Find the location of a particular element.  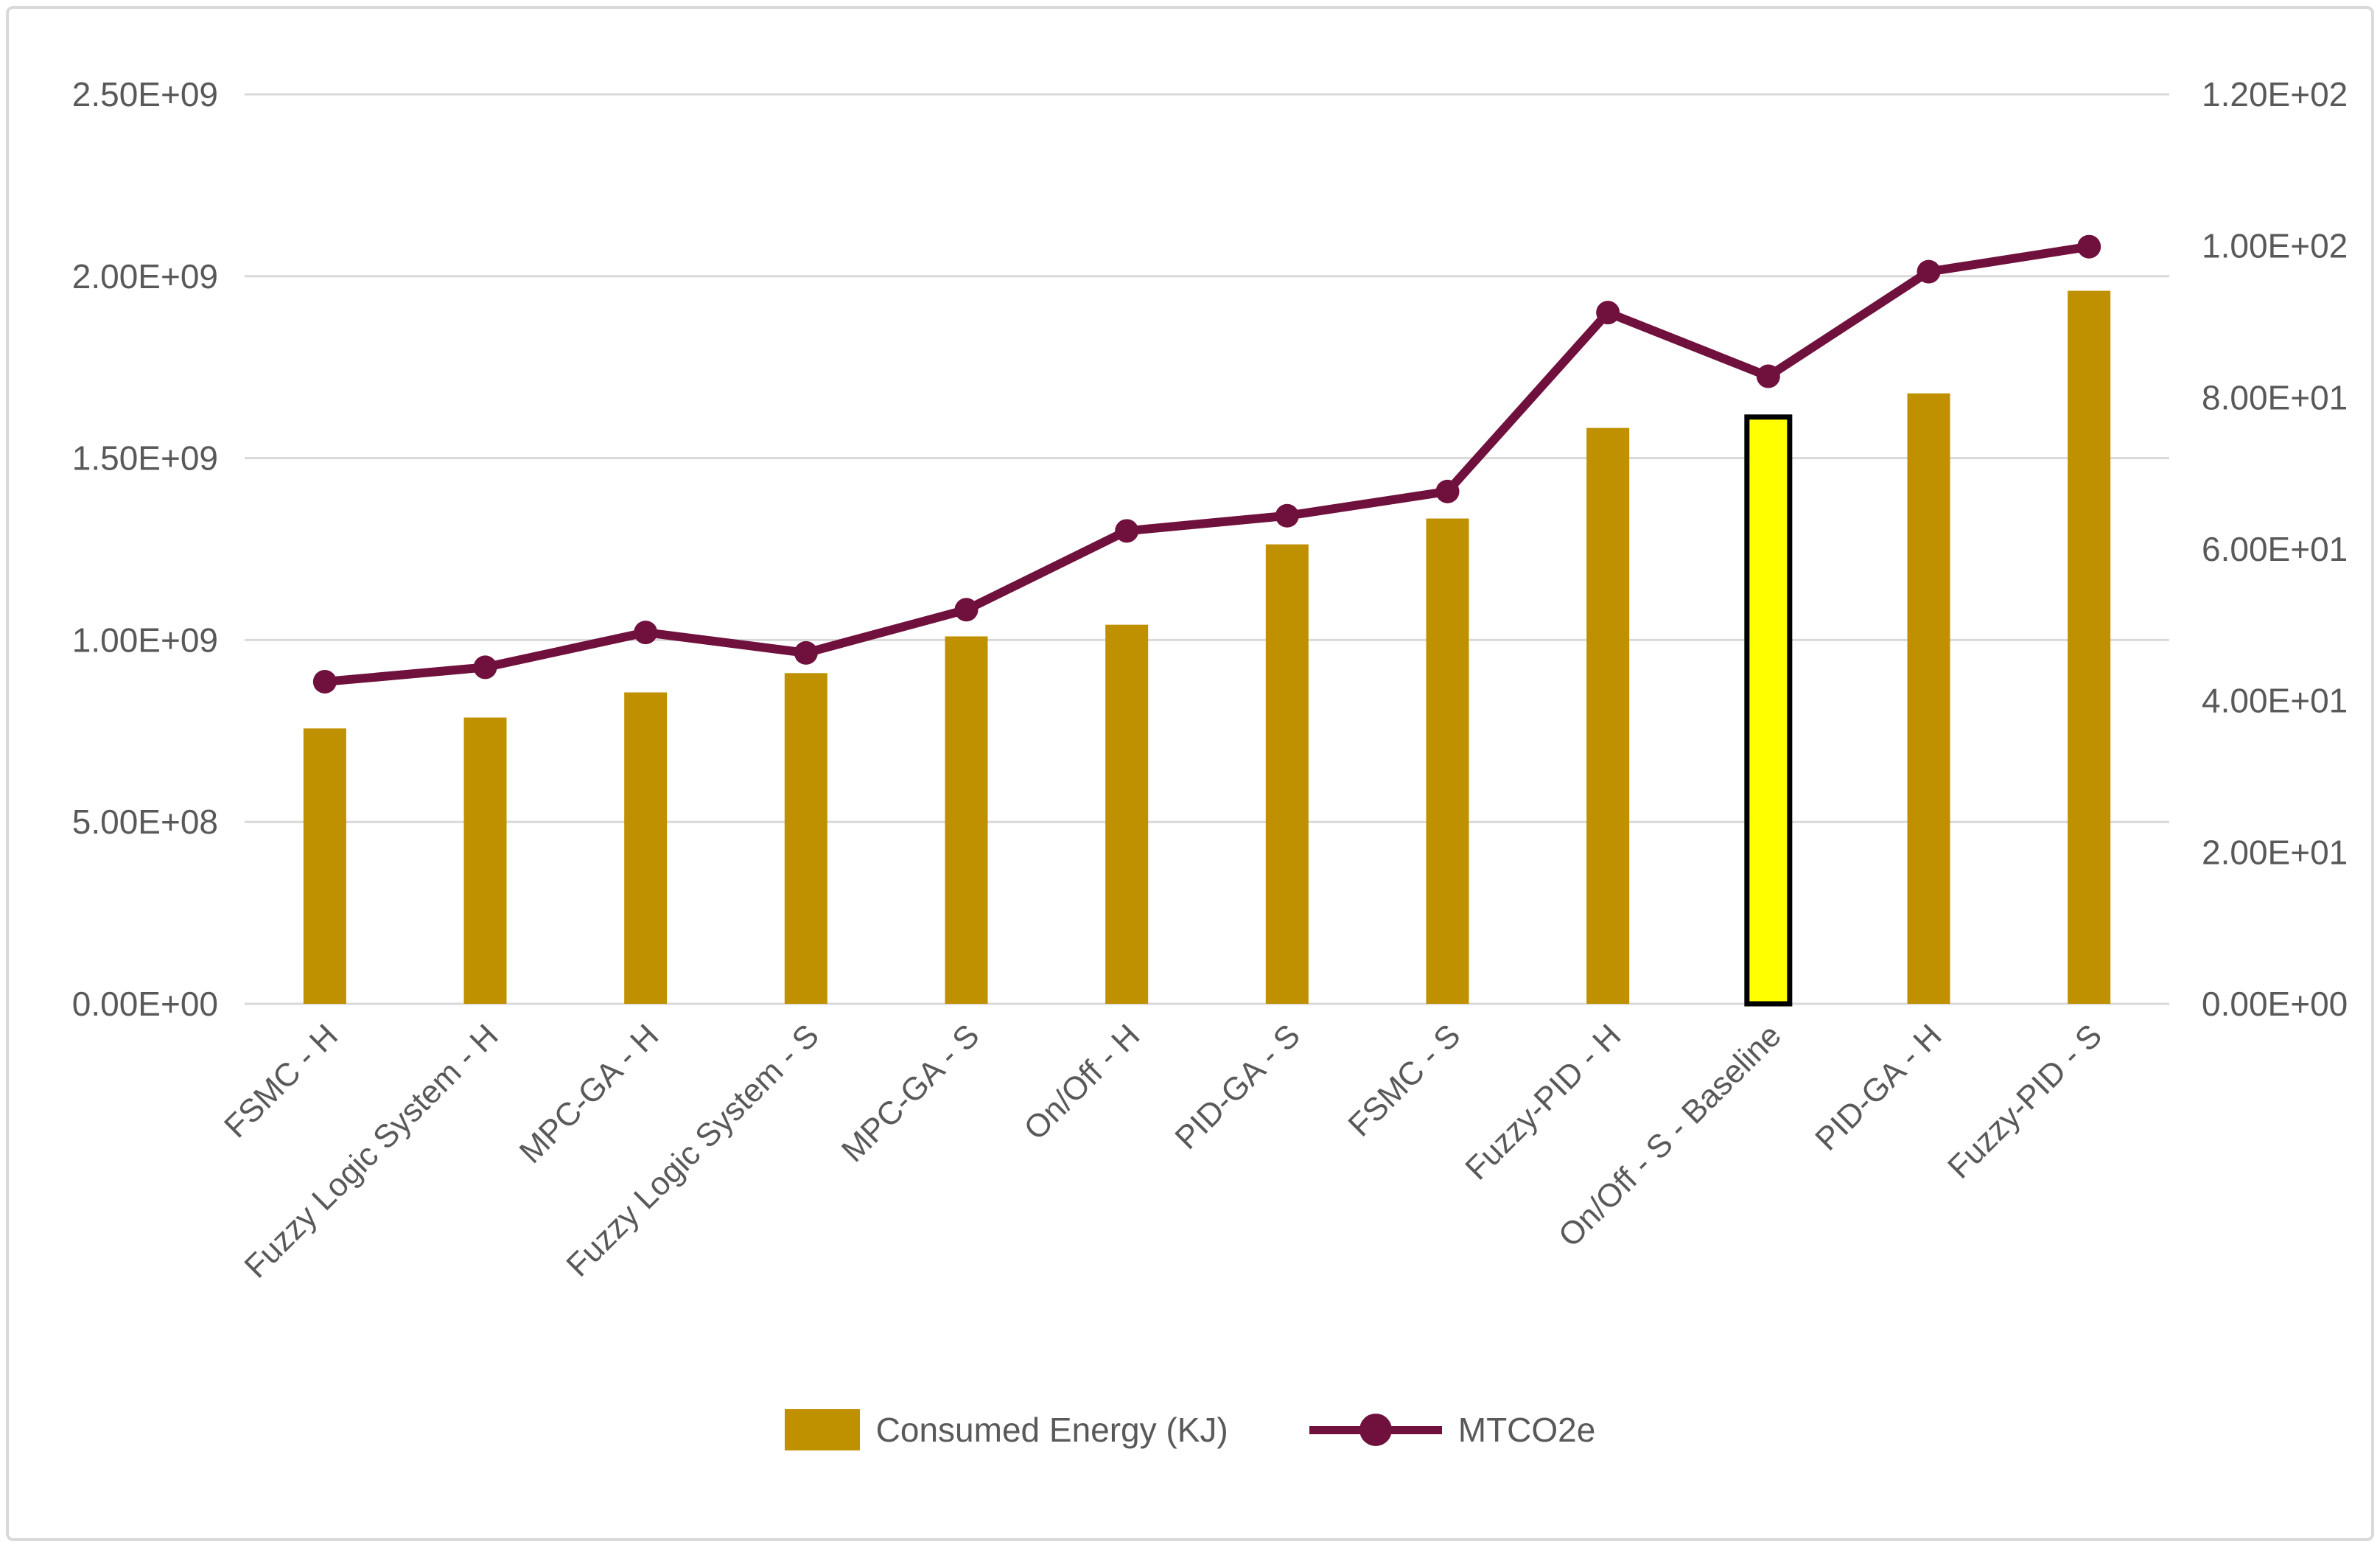

mtco2e-marker-icon is located at coordinates (1375, 1430).